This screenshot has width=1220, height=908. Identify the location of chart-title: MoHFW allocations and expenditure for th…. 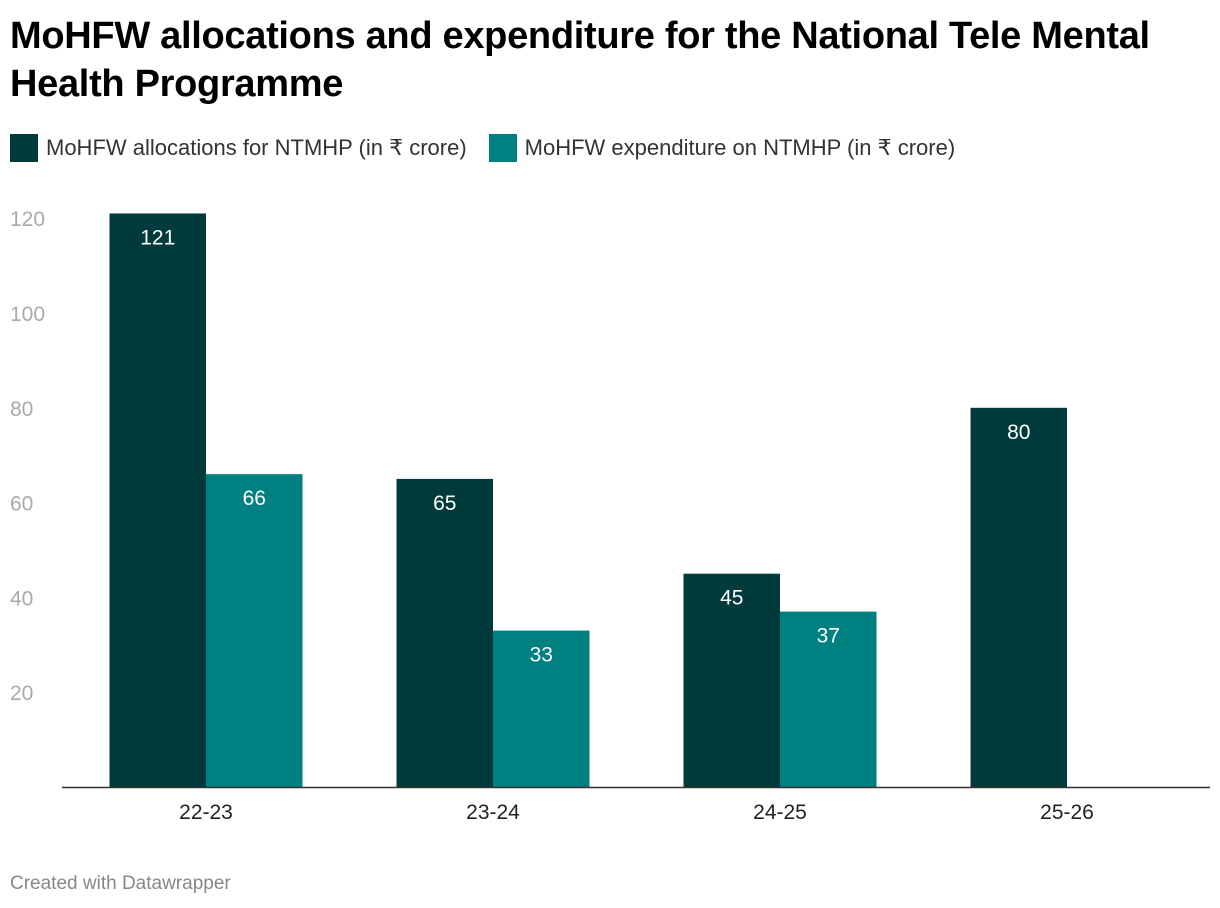
(580, 60).